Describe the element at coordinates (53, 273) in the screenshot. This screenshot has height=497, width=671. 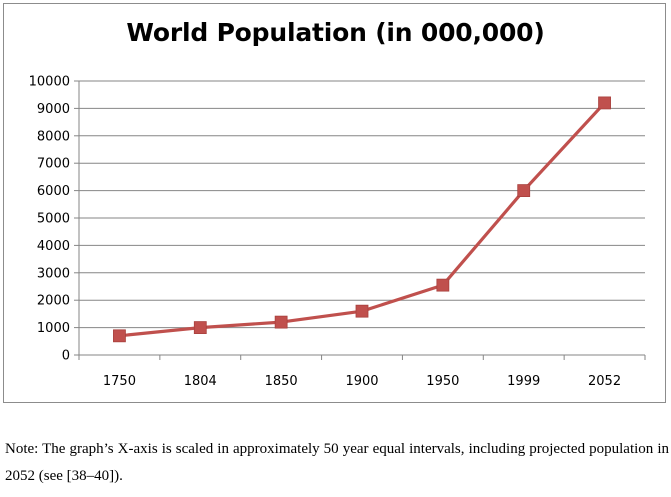
I see `y-tick-label: 3000` at that location.